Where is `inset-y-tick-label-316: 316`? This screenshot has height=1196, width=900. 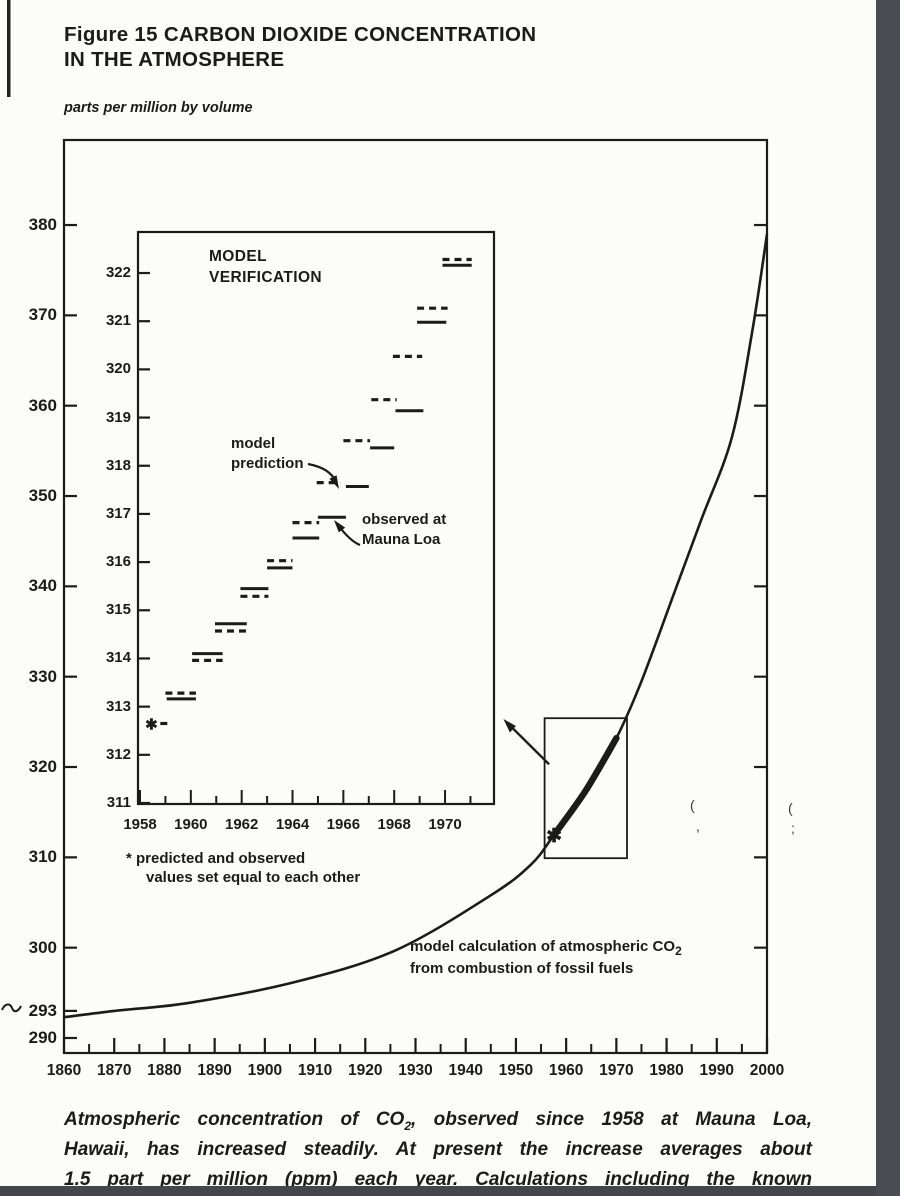
inset-y-tick-label-316: 316 is located at coordinates (118, 562).